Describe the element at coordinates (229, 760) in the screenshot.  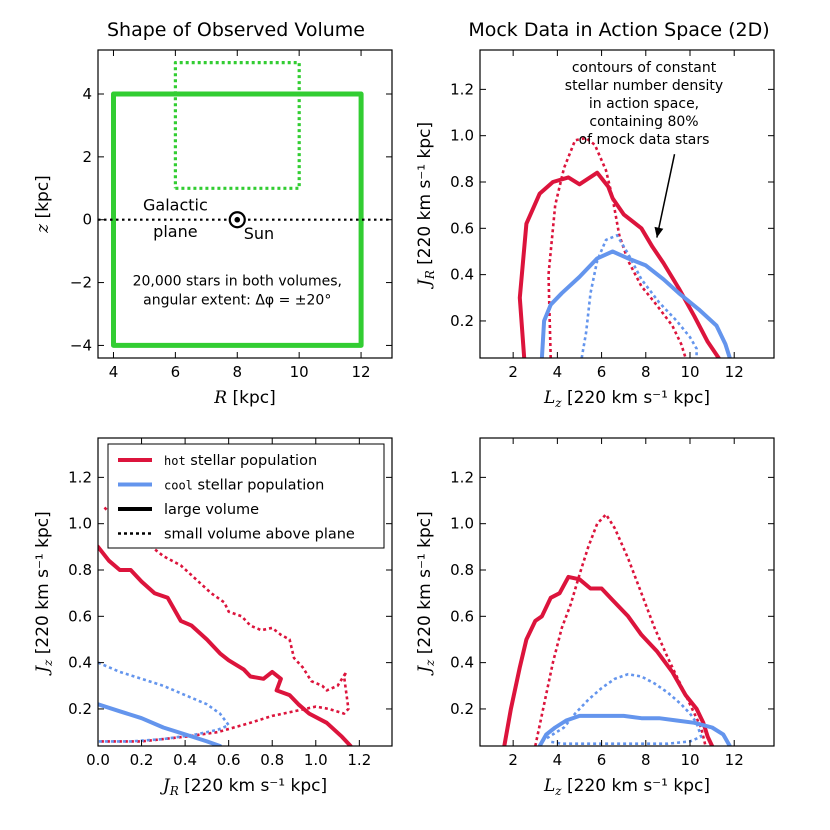
I see `x-tick-label: 0.6` at that location.